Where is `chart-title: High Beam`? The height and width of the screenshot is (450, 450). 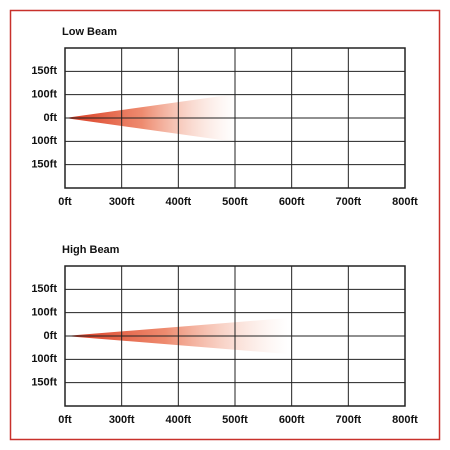 chart-title: High Beam is located at coordinates (91, 250).